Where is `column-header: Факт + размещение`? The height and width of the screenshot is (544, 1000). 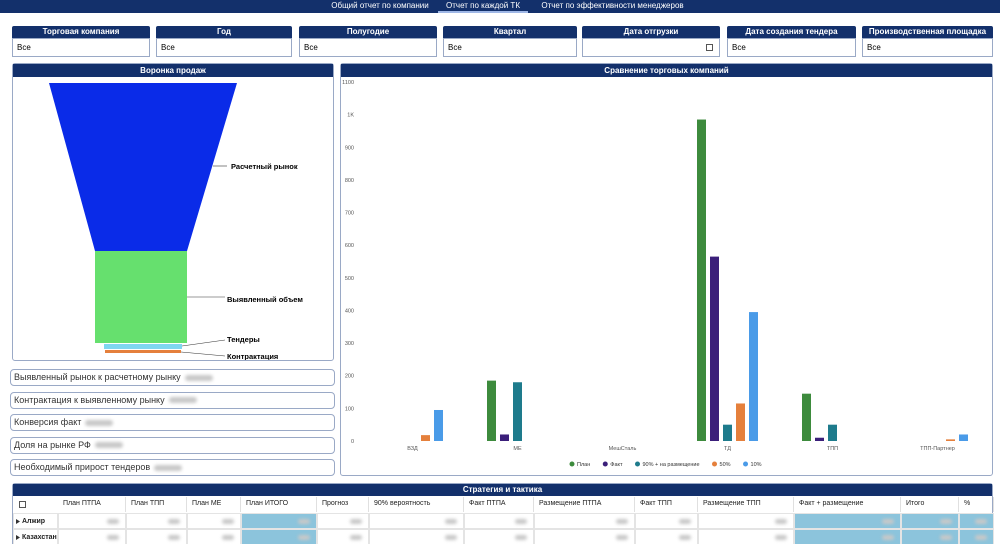 column-header: Факт + размещение is located at coordinates (847, 504).